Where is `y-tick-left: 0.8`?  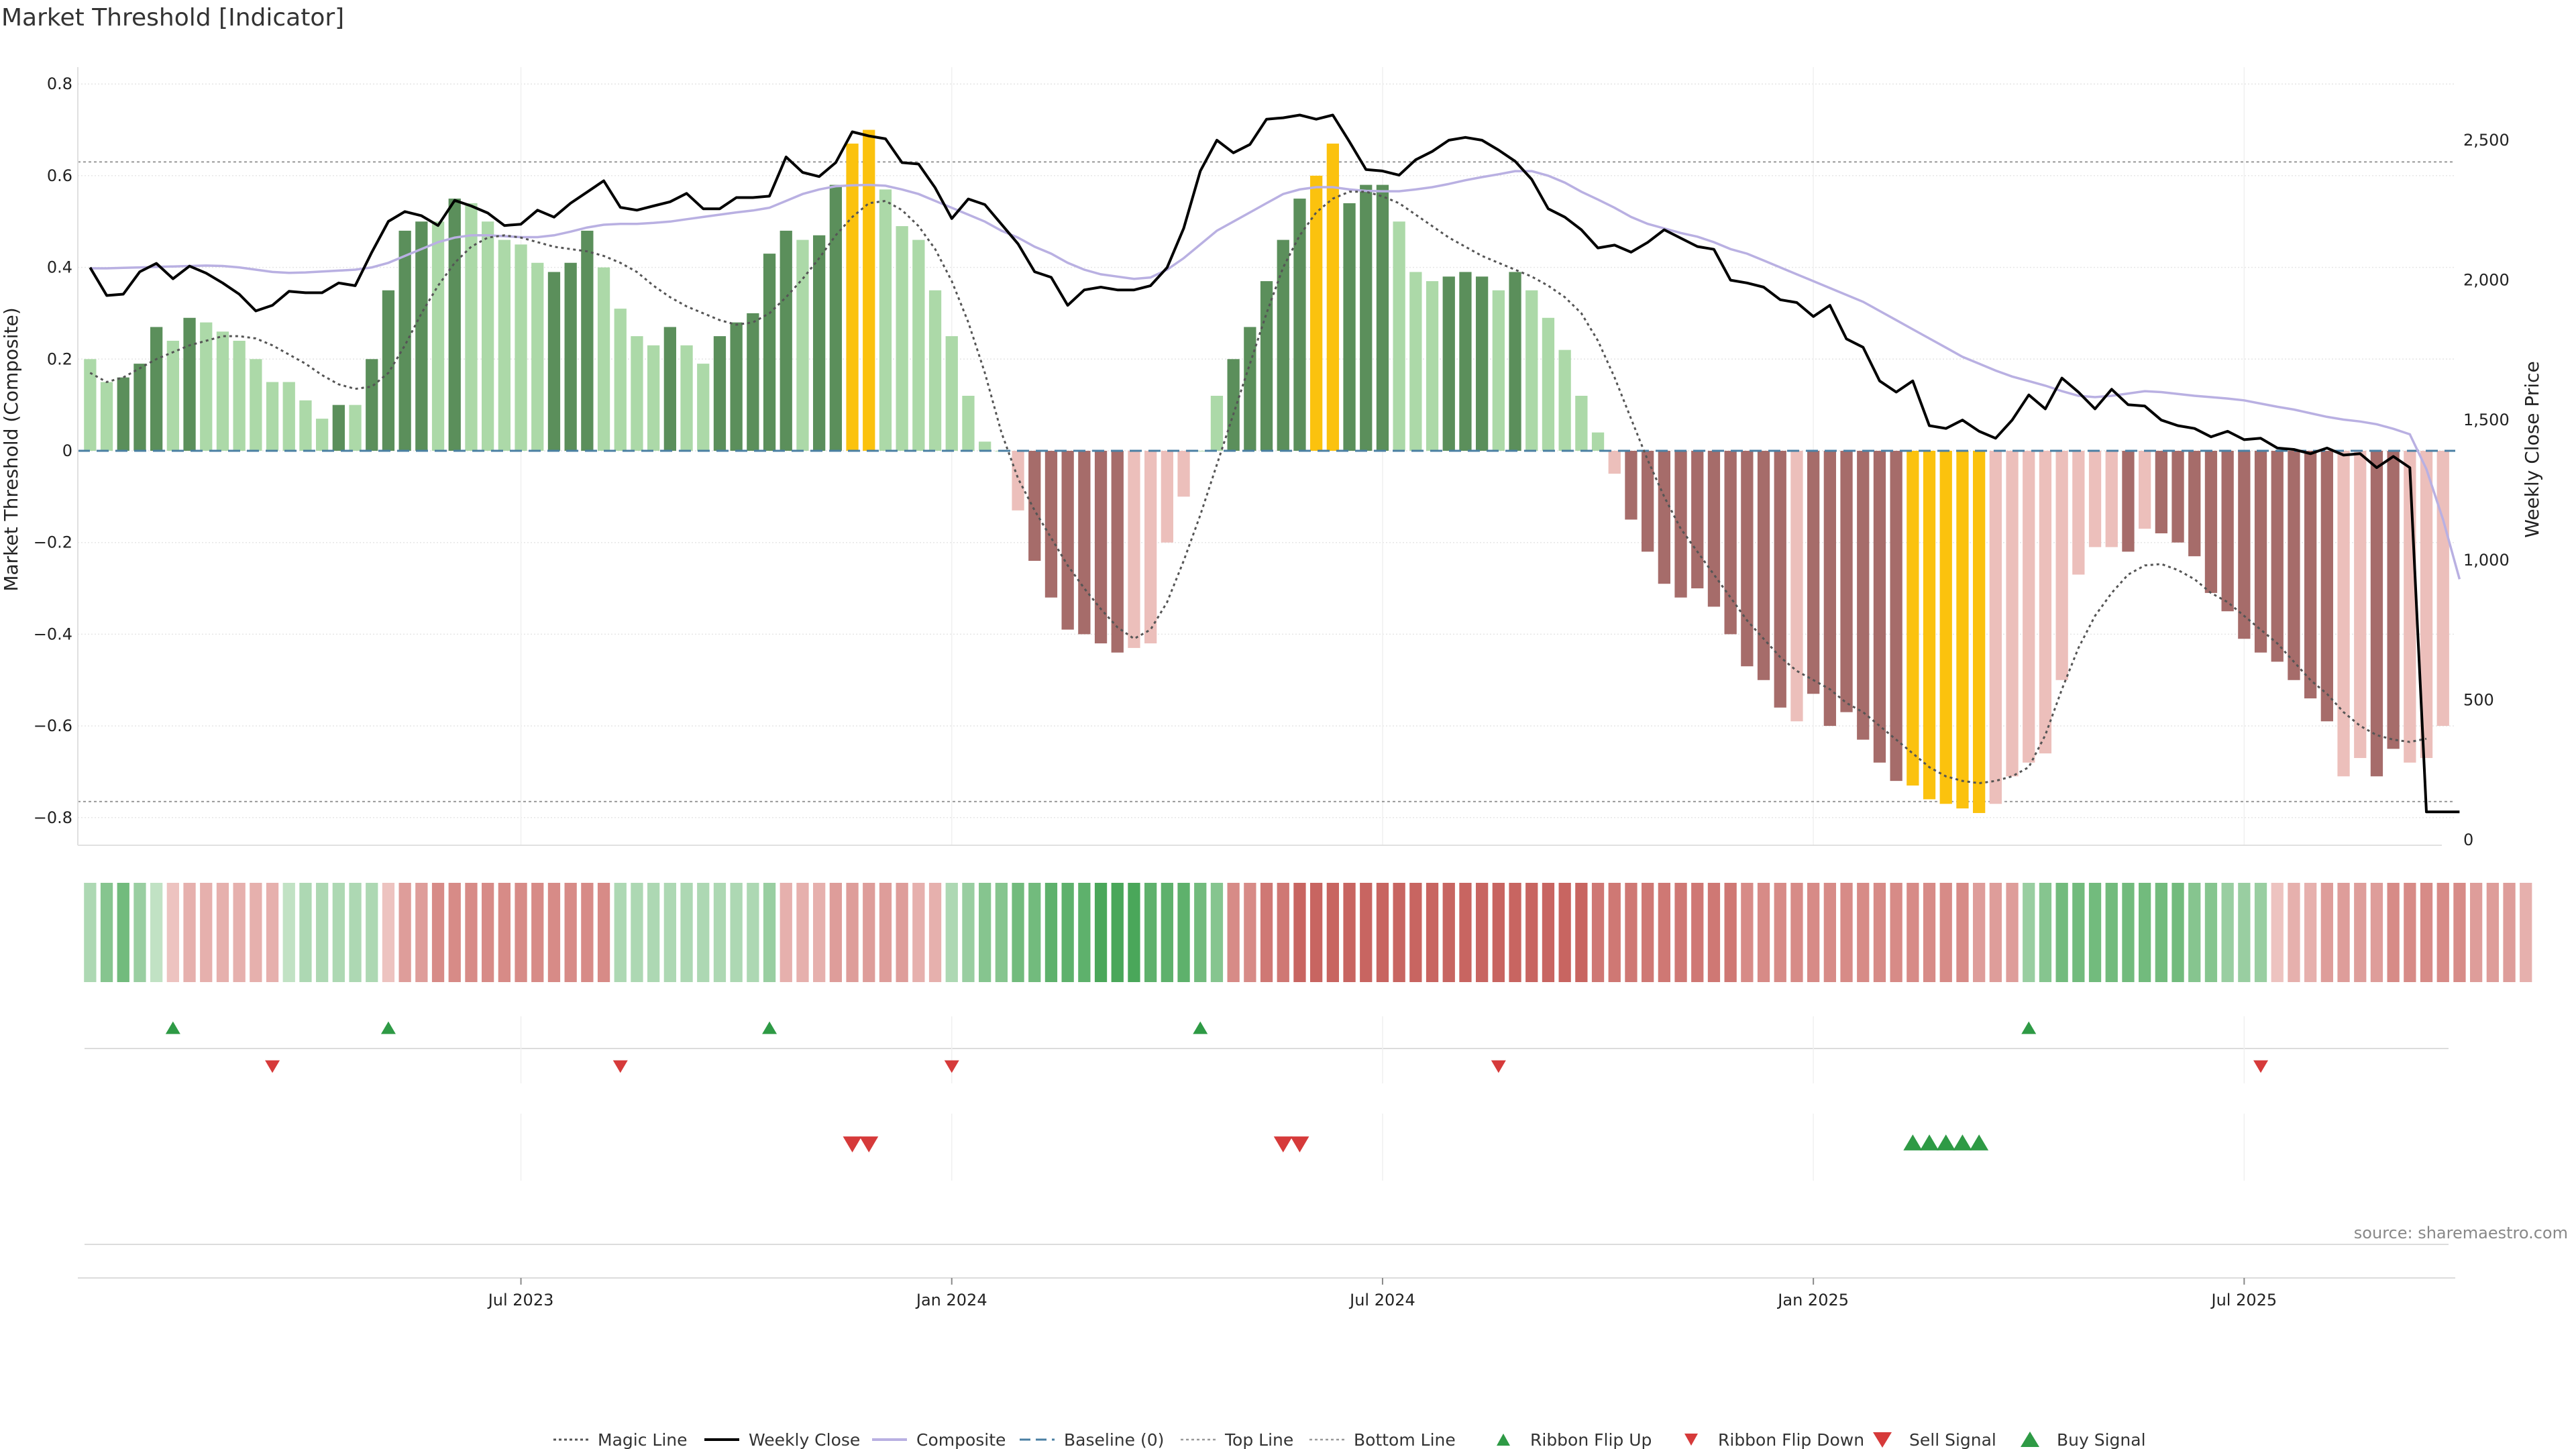
y-tick-left: 0.8 is located at coordinates (59, 83).